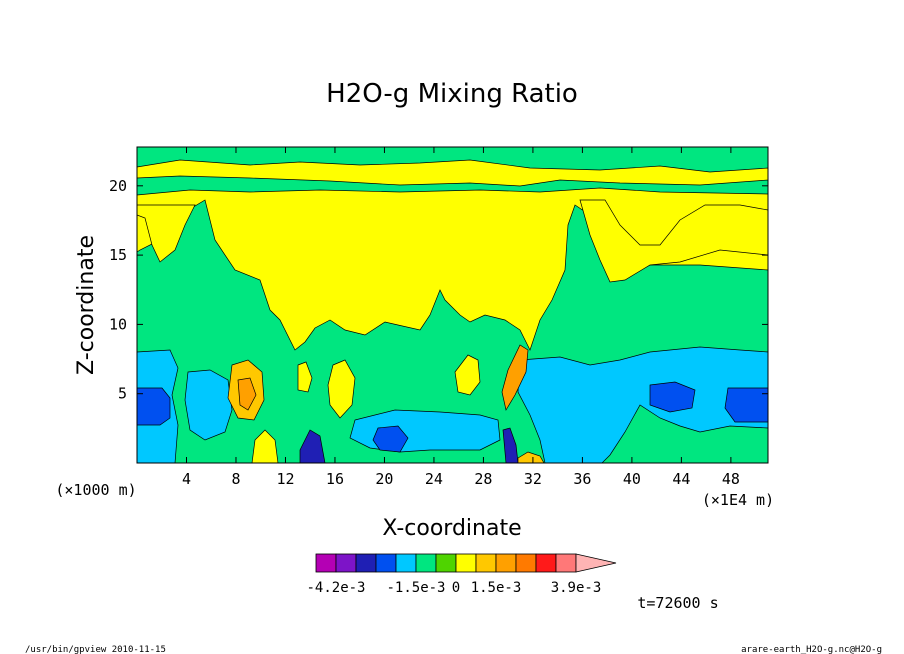 The width and height of the screenshot is (904, 654). Describe the element at coordinates (642, 404) in the screenshot. I see `cyan-right-band` at that location.